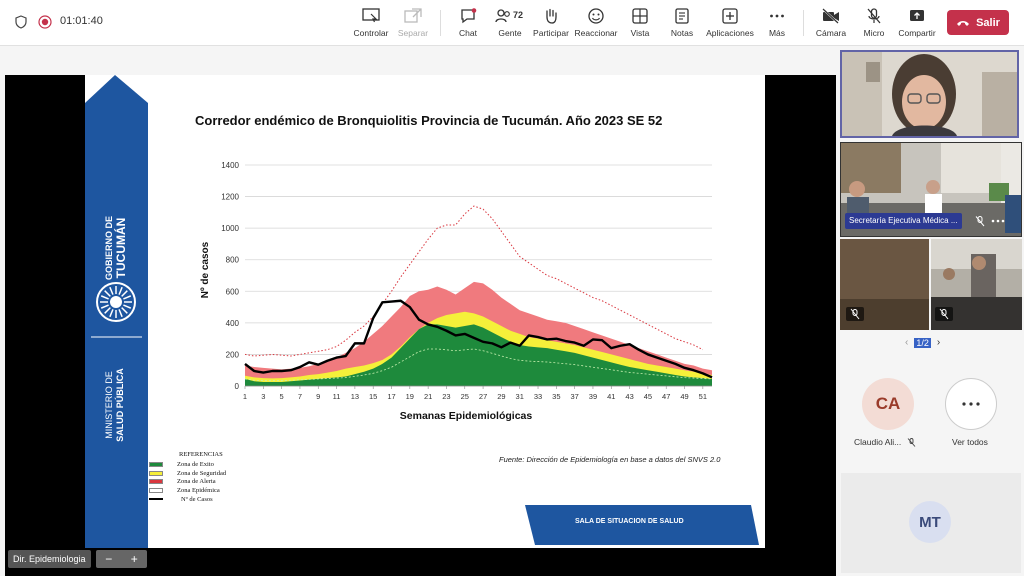 The width and height of the screenshot is (1024, 576). What do you see at coordinates (730, 16) in the screenshot?
I see `apps-icon` at bounding box center [730, 16].